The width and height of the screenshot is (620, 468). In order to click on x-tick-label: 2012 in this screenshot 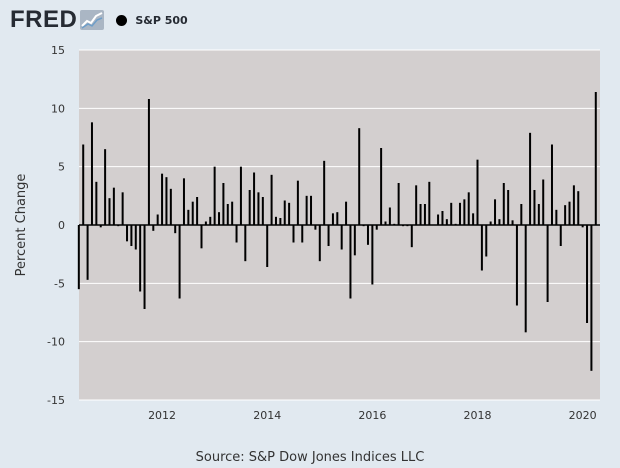, I will do `click(162, 415)`.